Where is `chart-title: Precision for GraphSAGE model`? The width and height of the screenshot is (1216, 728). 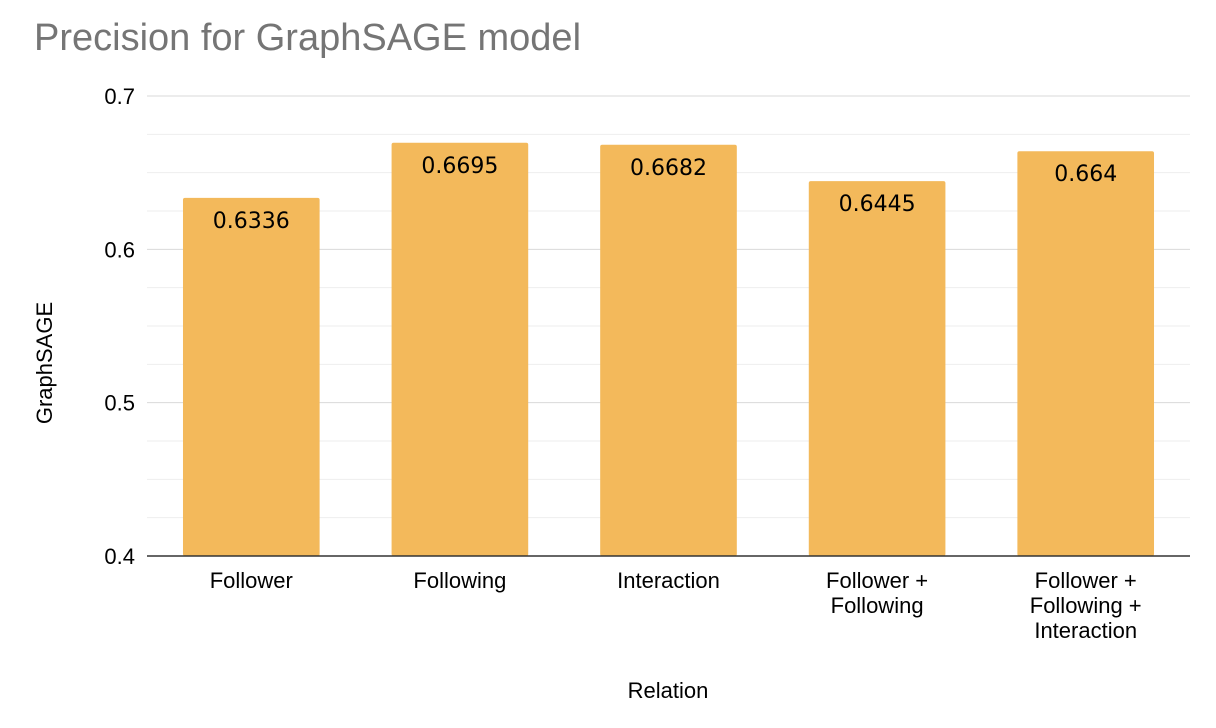
chart-title: Precision for GraphSAGE model is located at coordinates (307, 38).